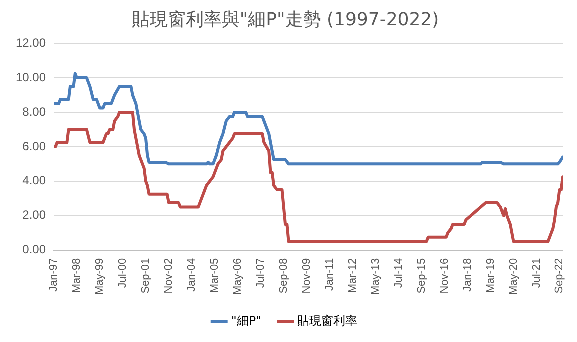 This screenshot has height=342, width=577. Describe the element at coordinates (214, 276) in the screenshot. I see `x-tick-label: Mar-05` at that location.